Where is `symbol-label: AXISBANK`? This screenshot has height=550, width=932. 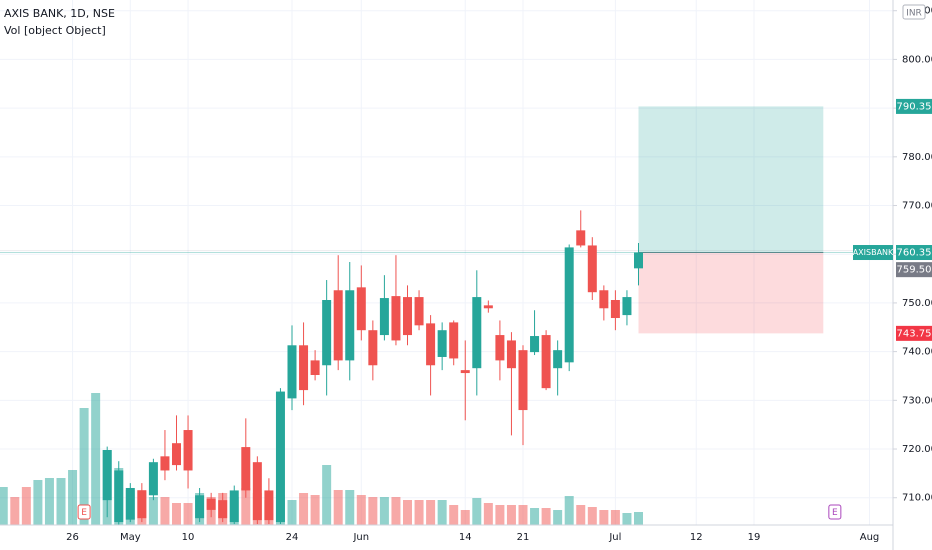 symbol-label: AXISBANK is located at coordinates (873, 252).